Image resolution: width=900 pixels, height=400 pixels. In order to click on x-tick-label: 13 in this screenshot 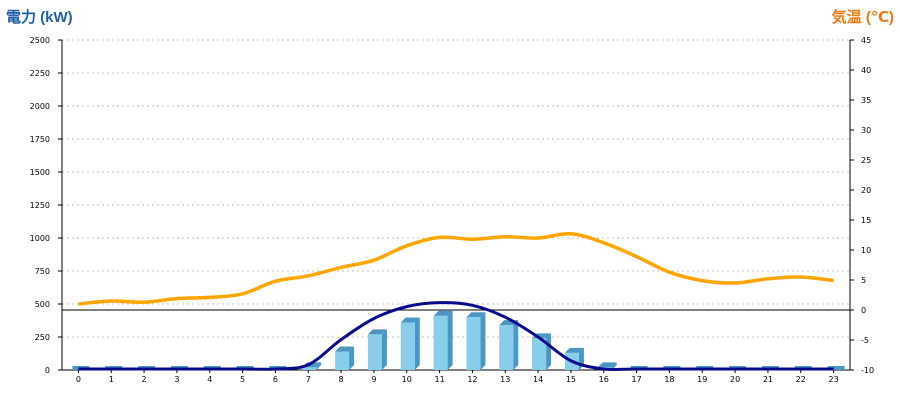, I will do `click(505, 379)`.